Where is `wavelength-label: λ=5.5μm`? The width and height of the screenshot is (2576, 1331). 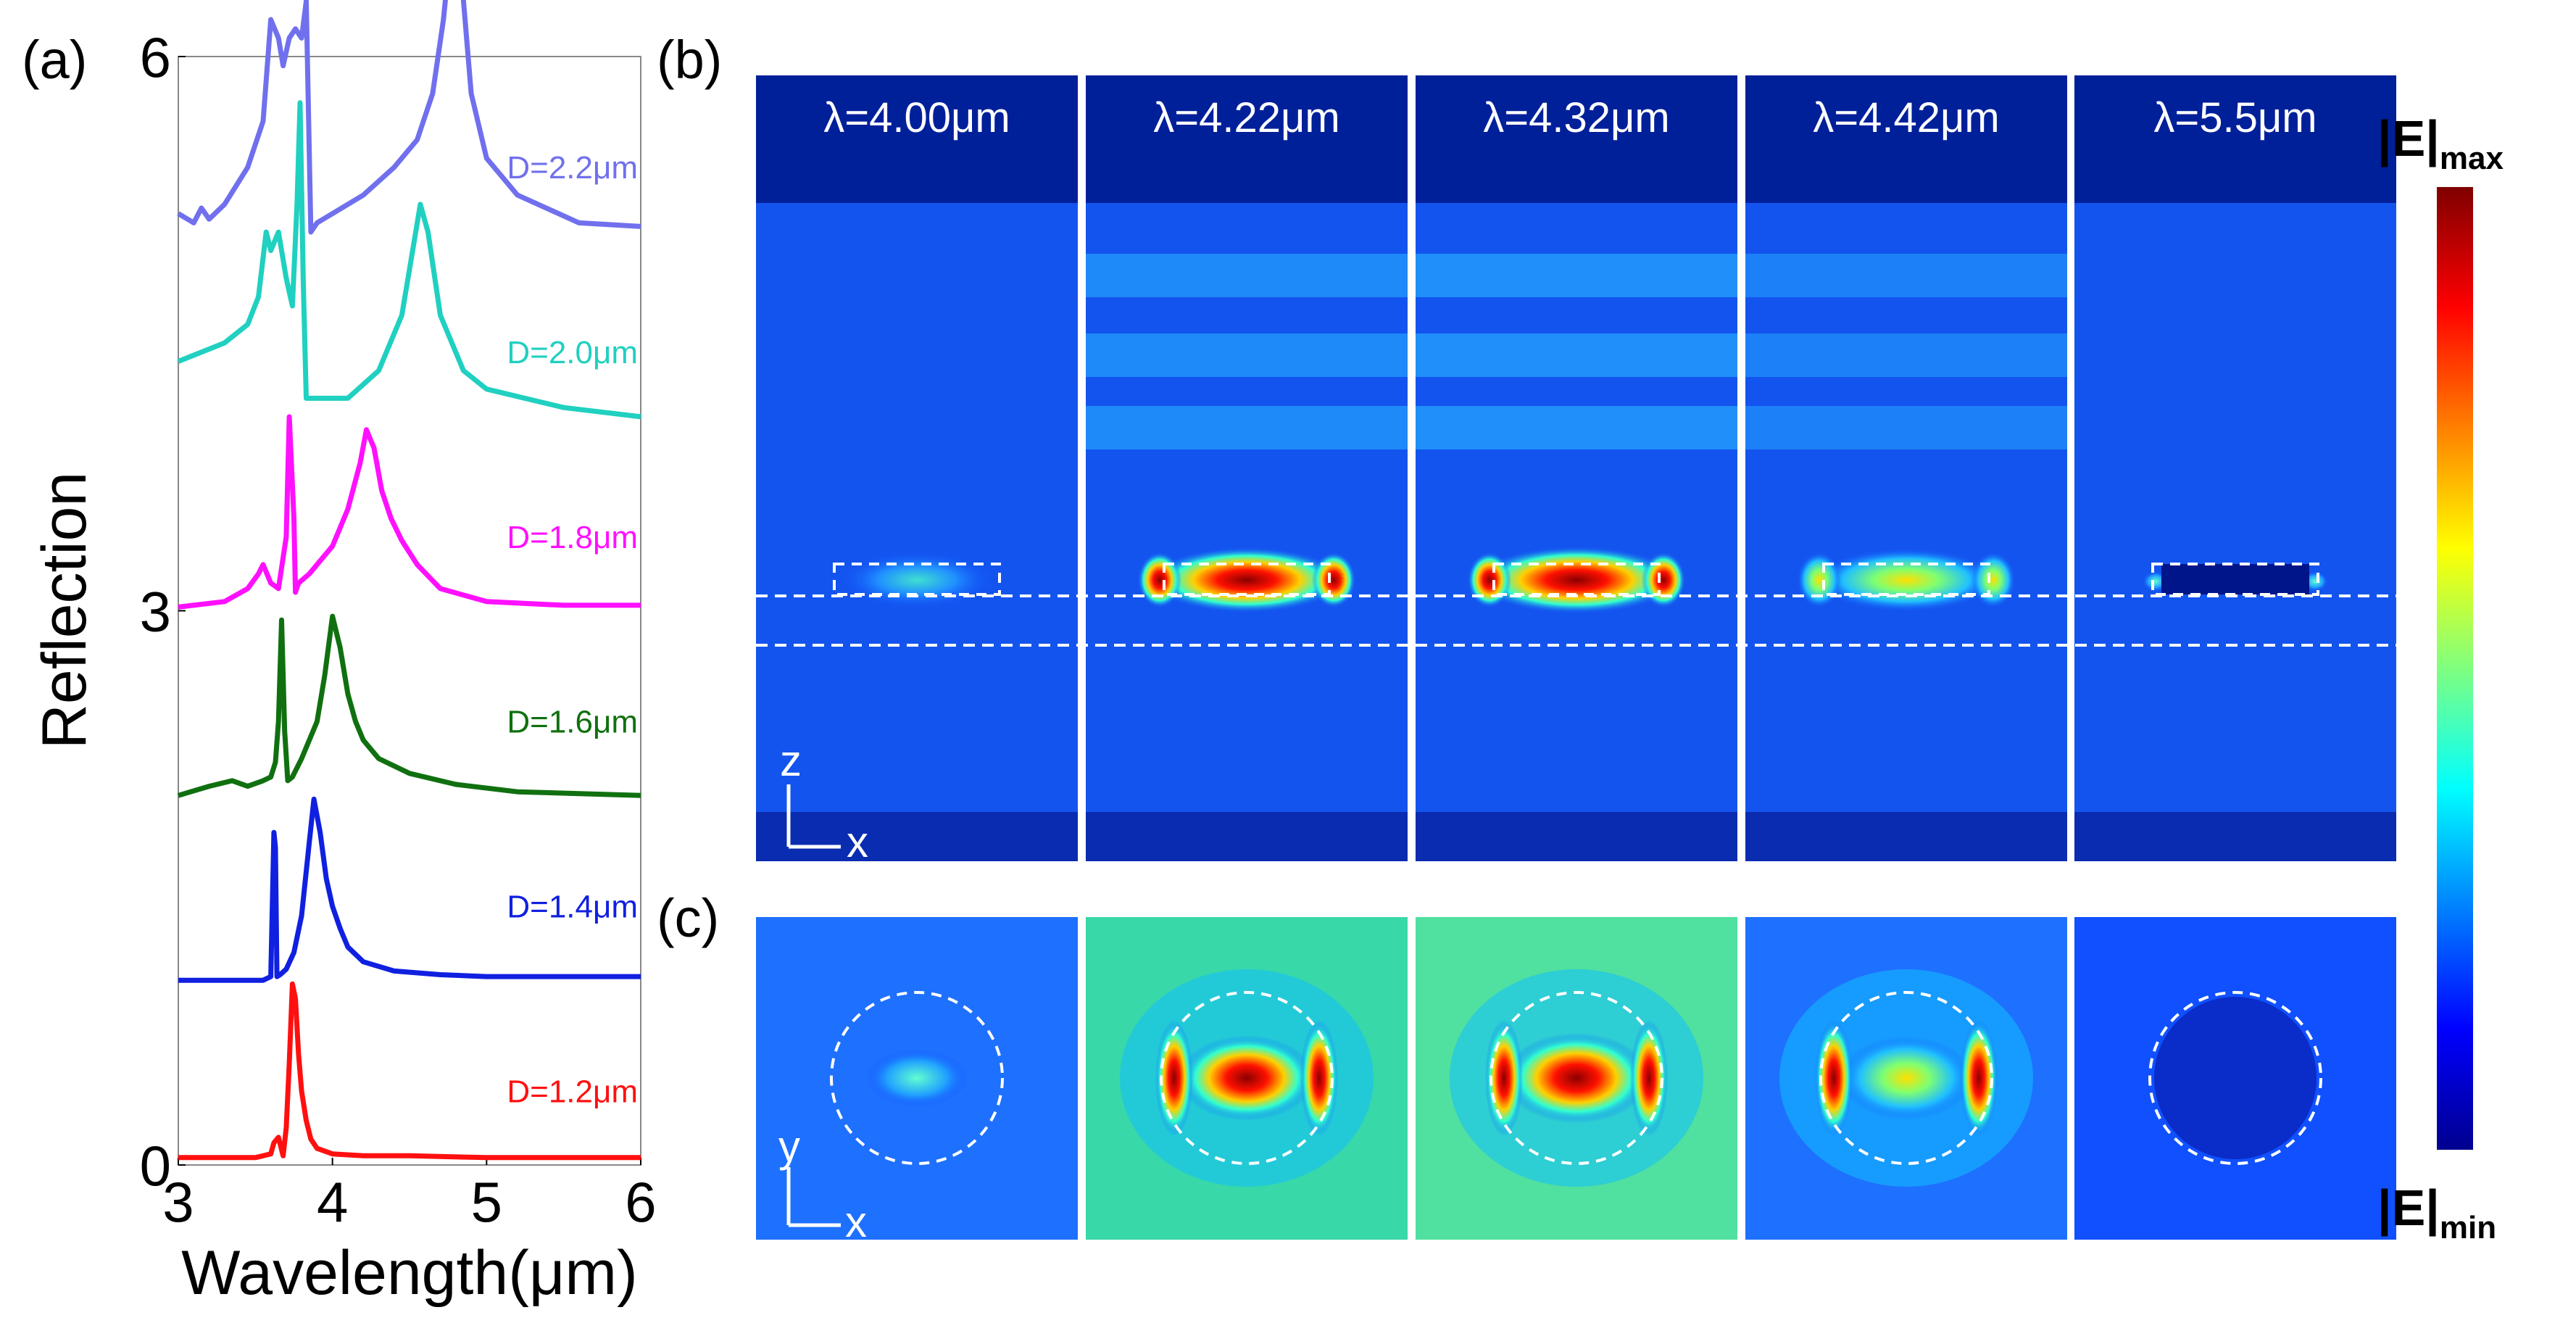 wavelength-label: λ=5.5μm is located at coordinates (2235, 118).